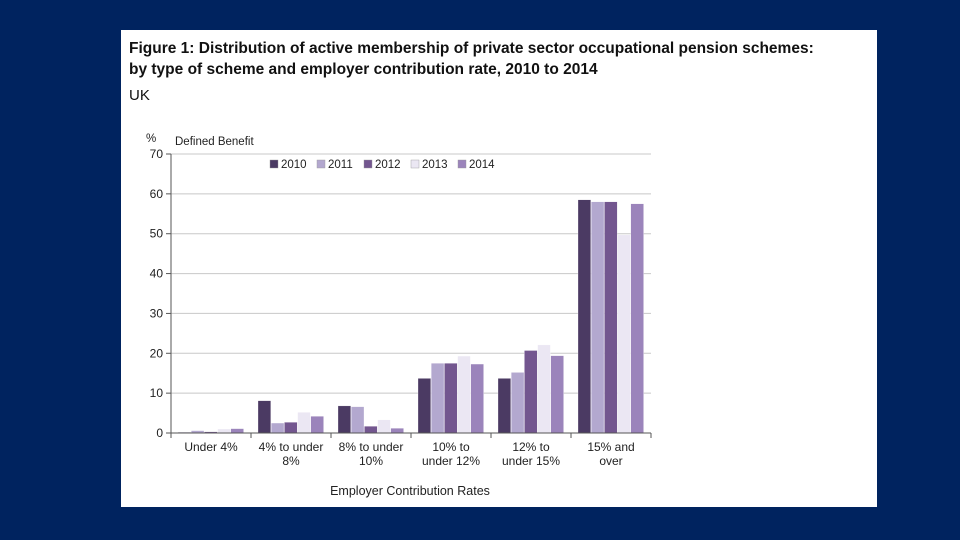 The width and height of the screenshot is (960, 540). What do you see at coordinates (610, 454) in the screenshot?
I see `x-tick-label: 15% and over` at bounding box center [610, 454].